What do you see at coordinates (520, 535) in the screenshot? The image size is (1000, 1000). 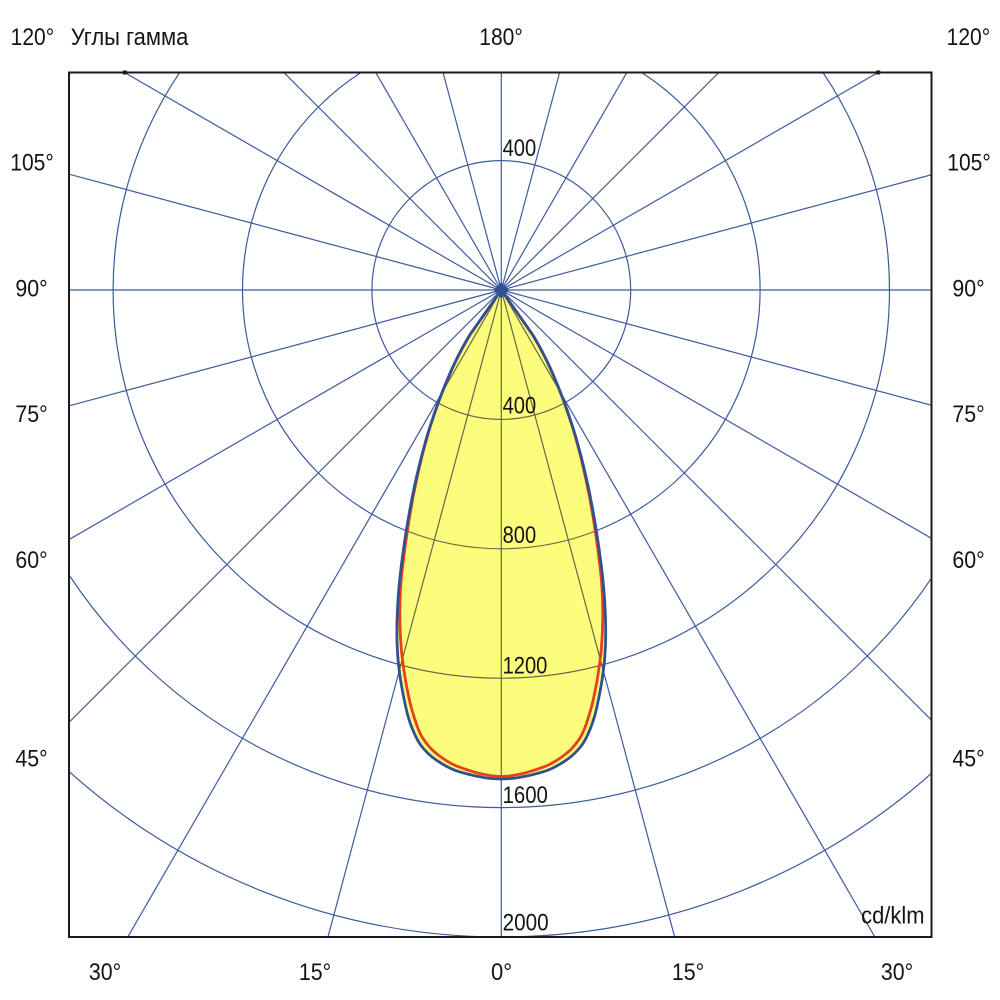 I see `svg-text: 800` at bounding box center [520, 535].